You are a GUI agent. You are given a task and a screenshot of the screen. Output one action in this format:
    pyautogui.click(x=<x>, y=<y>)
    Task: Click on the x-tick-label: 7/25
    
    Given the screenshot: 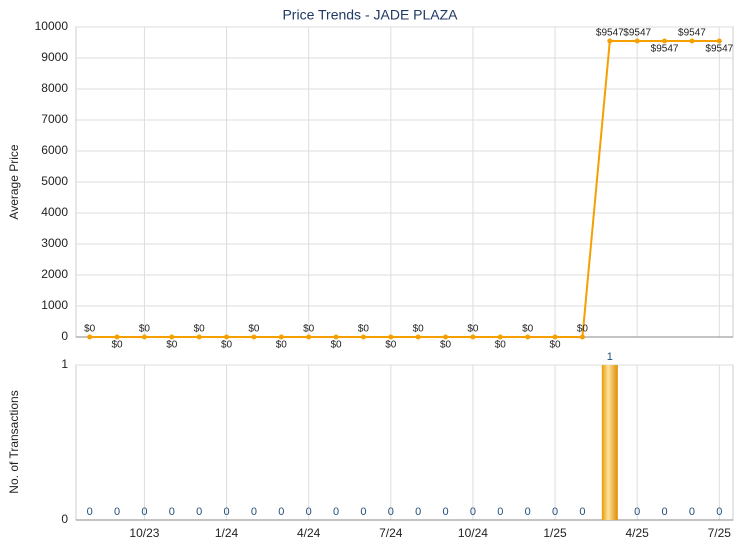 What is the action you would take?
    pyautogui.click(x=720, y=533)
    